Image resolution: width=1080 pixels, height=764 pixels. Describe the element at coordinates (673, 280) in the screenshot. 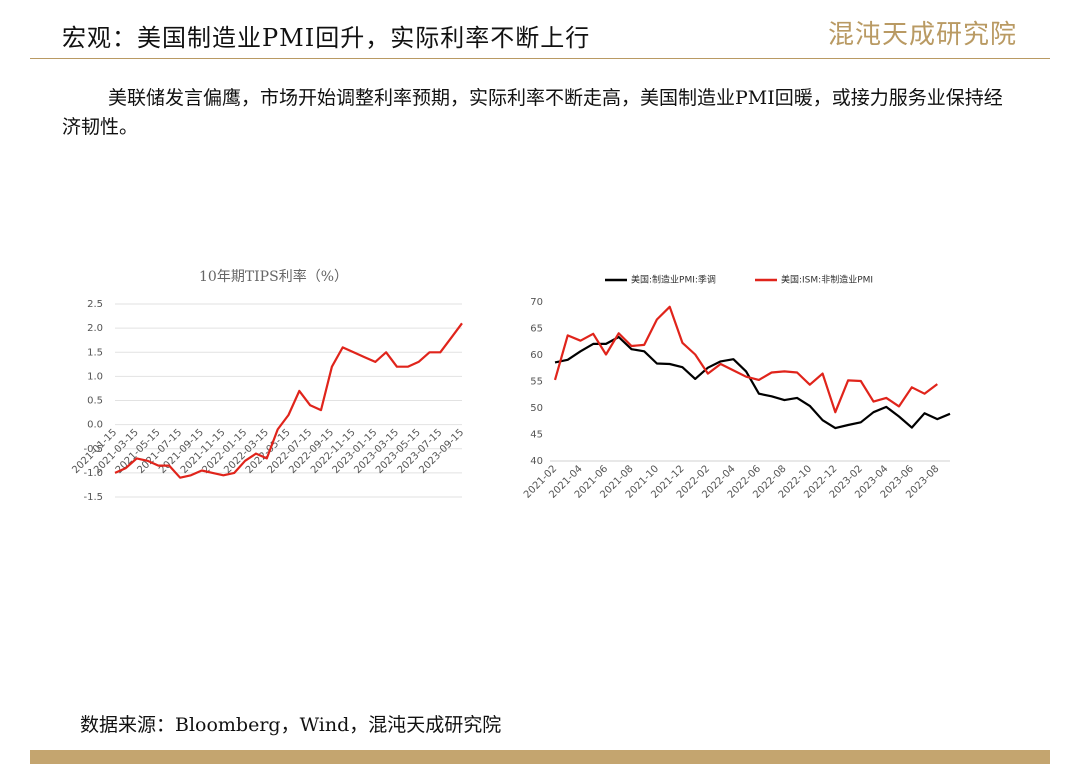

I see `legend-label: 美国:制造业PMI:季调` at that location.